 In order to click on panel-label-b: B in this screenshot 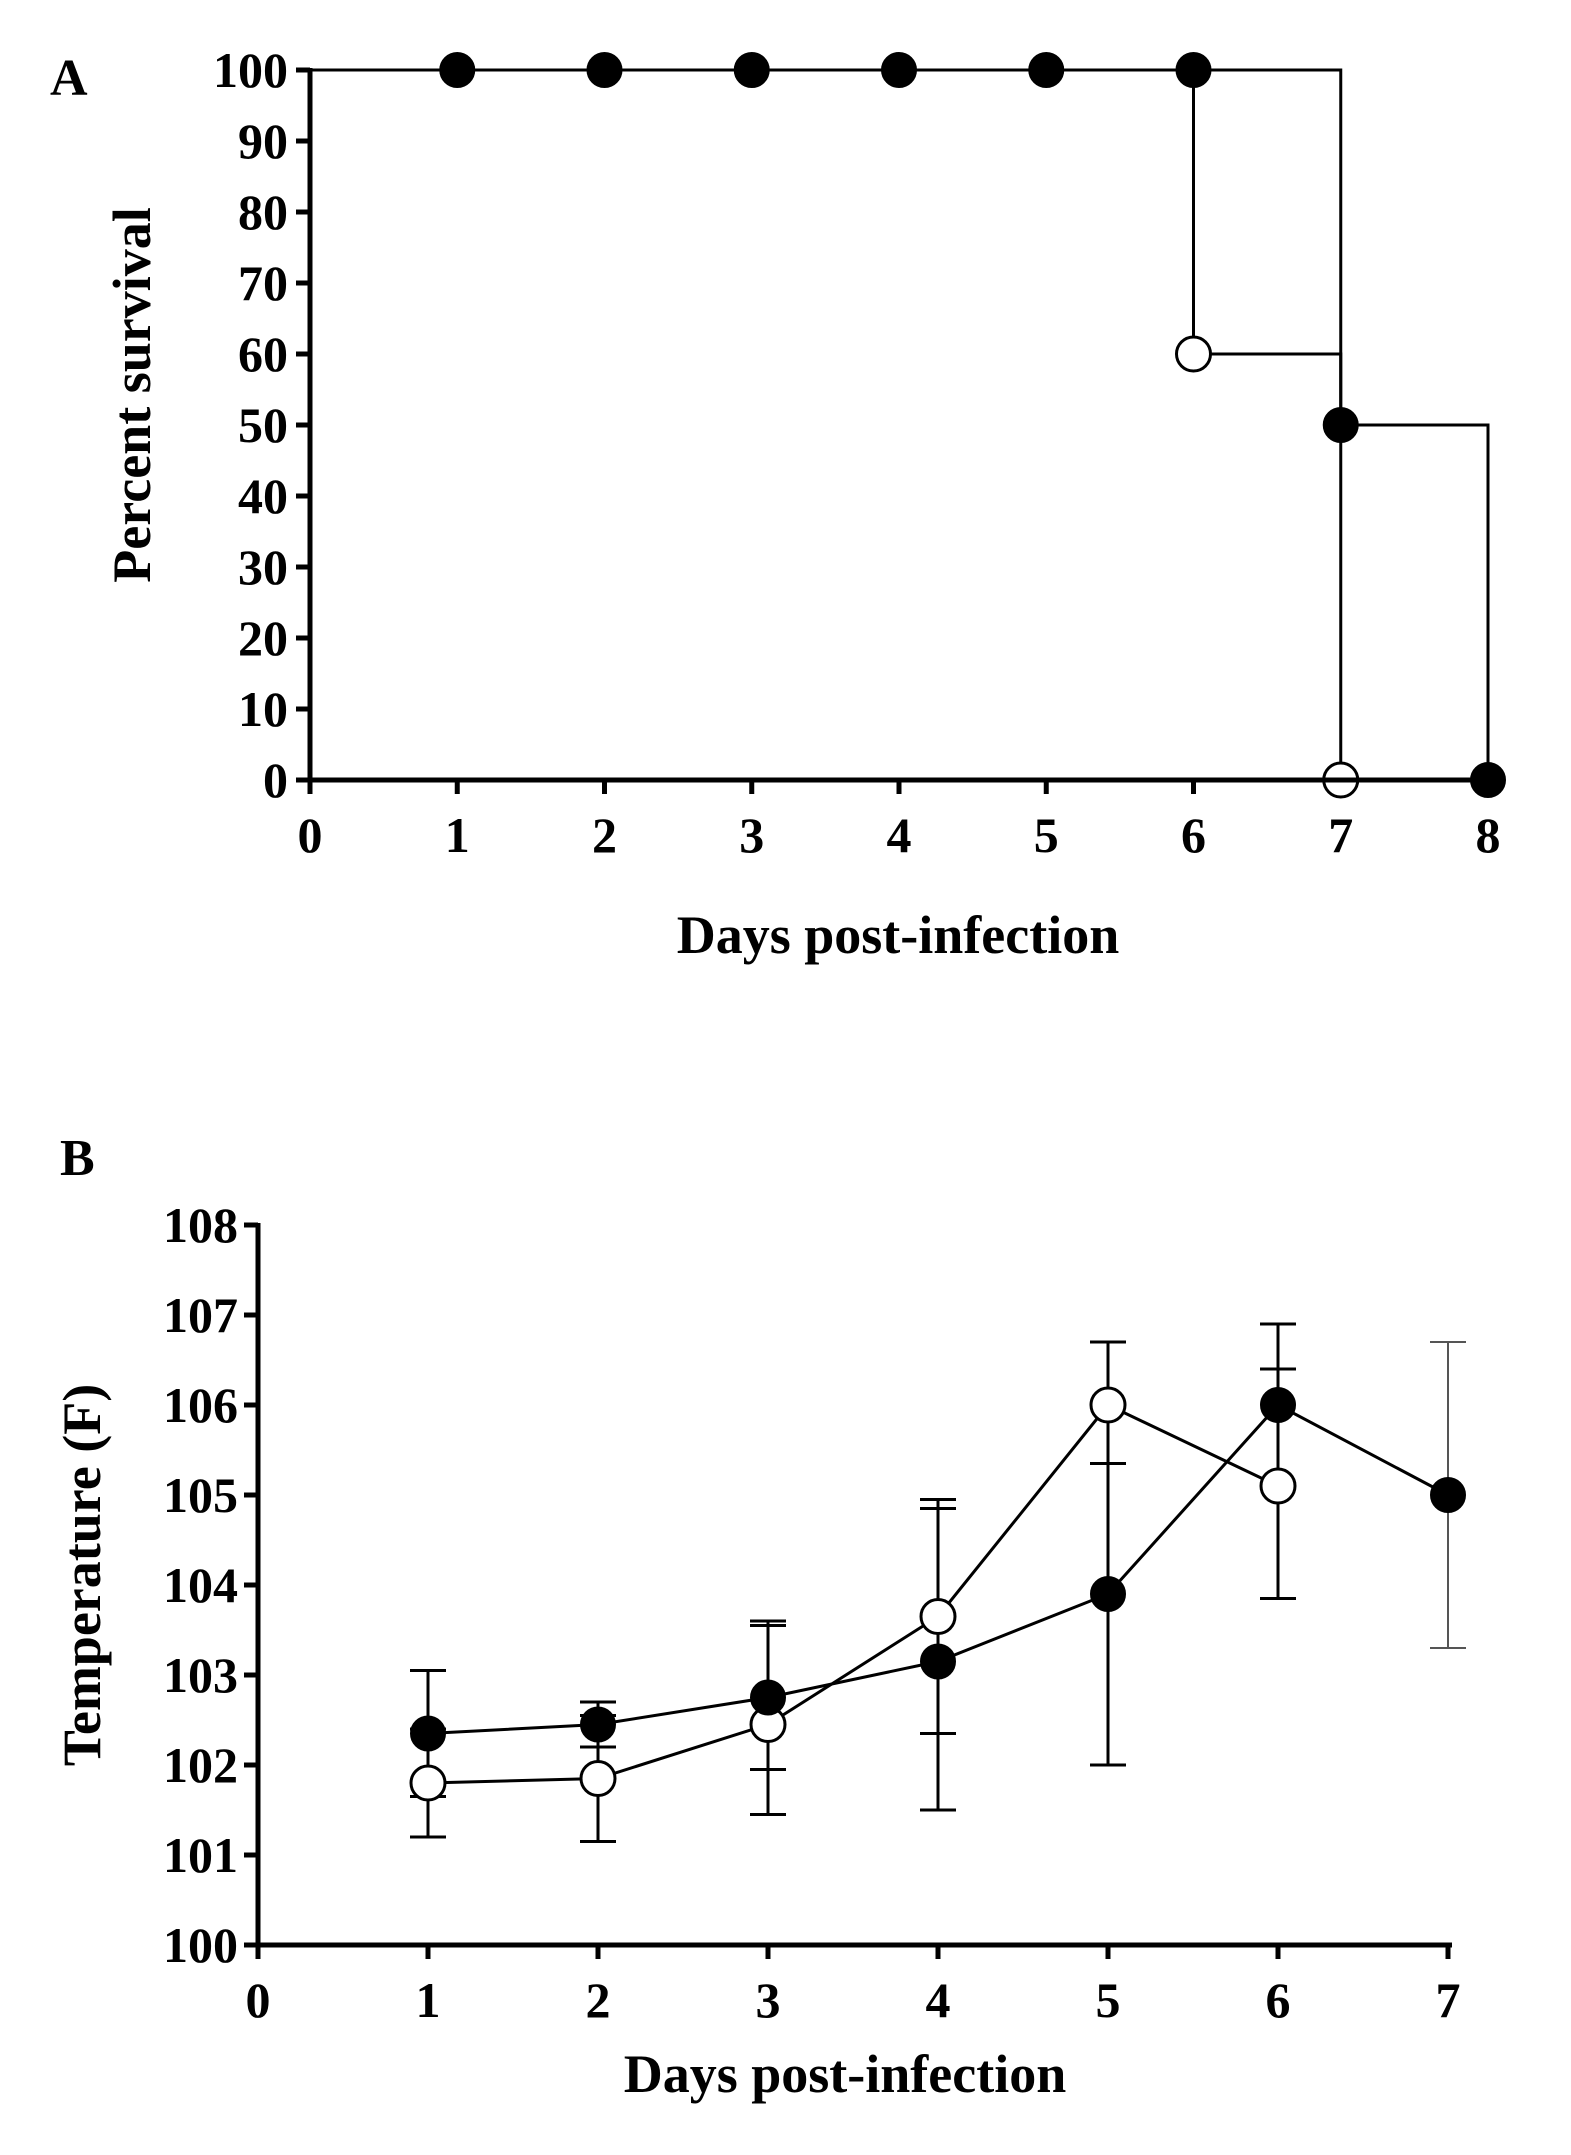, I will do `click(77, 1158)`.